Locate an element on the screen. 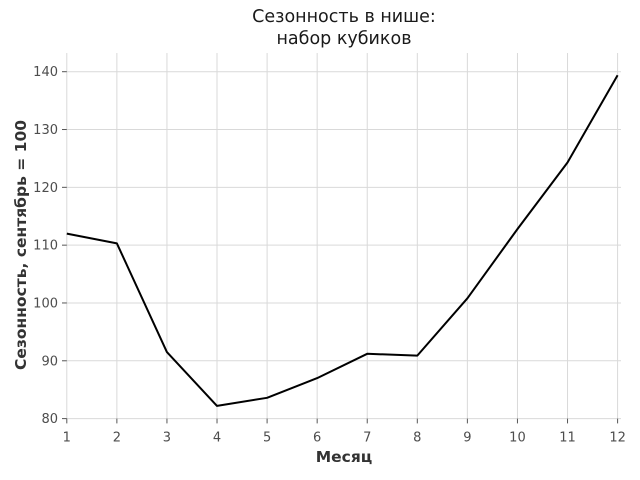 This screenshot has width=640, height=480. x-tick-label: 9 is located at coordinates (467, 438).